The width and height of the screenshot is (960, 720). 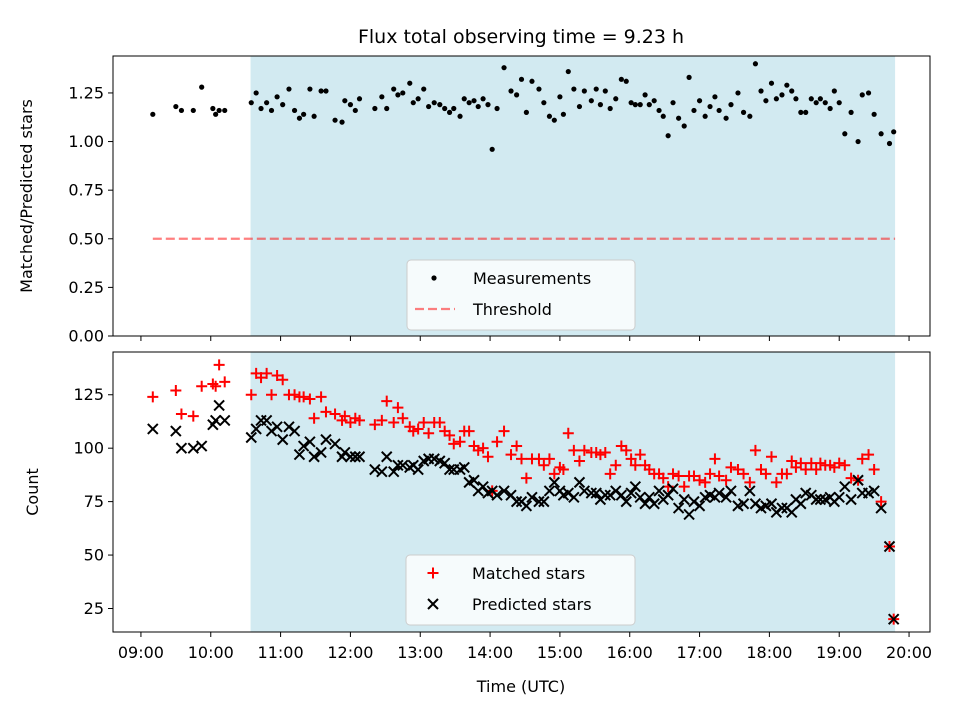 What do you see at coordinates (94, 608) in the screenshot?
I see `y-tick-label: 25` at bounding box center [94, 608].